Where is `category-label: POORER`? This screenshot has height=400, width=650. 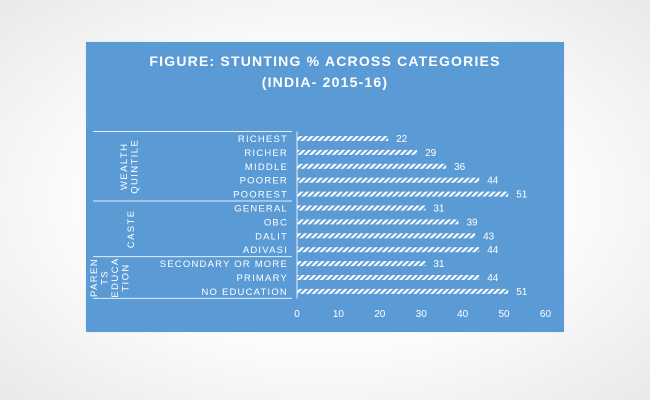
category-label: POORER is located at coordinates (264, 181).